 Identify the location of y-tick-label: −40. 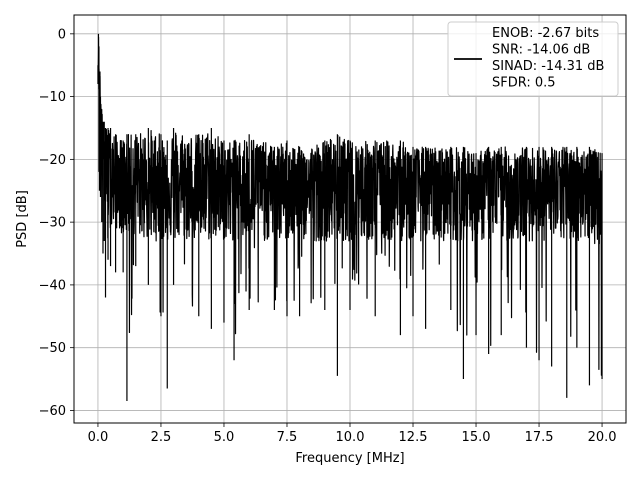
(52, 285).